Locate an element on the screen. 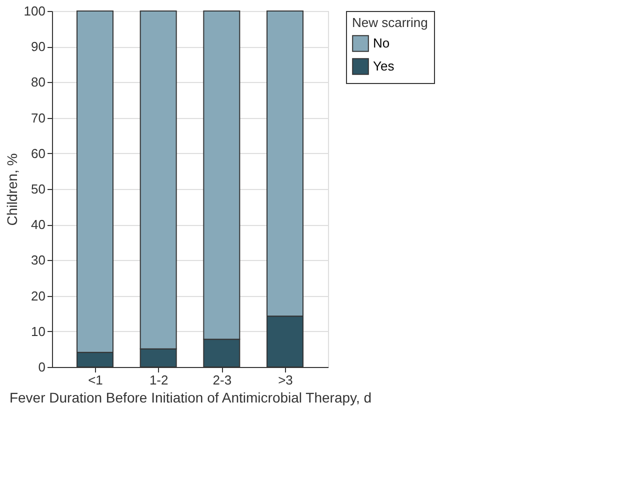  x-tick-label: >3 is located at coordinates (285, 380).